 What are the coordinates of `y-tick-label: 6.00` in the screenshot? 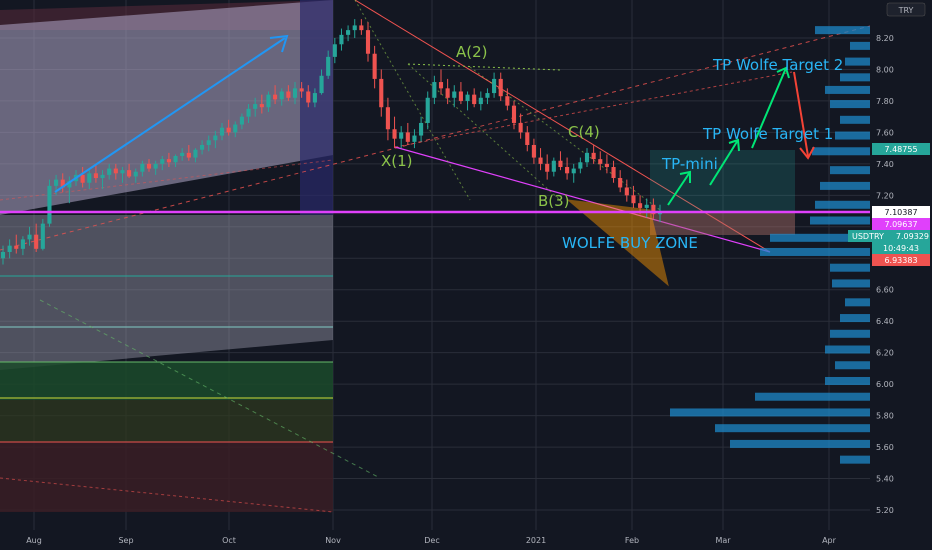 It's located at (885, 384).